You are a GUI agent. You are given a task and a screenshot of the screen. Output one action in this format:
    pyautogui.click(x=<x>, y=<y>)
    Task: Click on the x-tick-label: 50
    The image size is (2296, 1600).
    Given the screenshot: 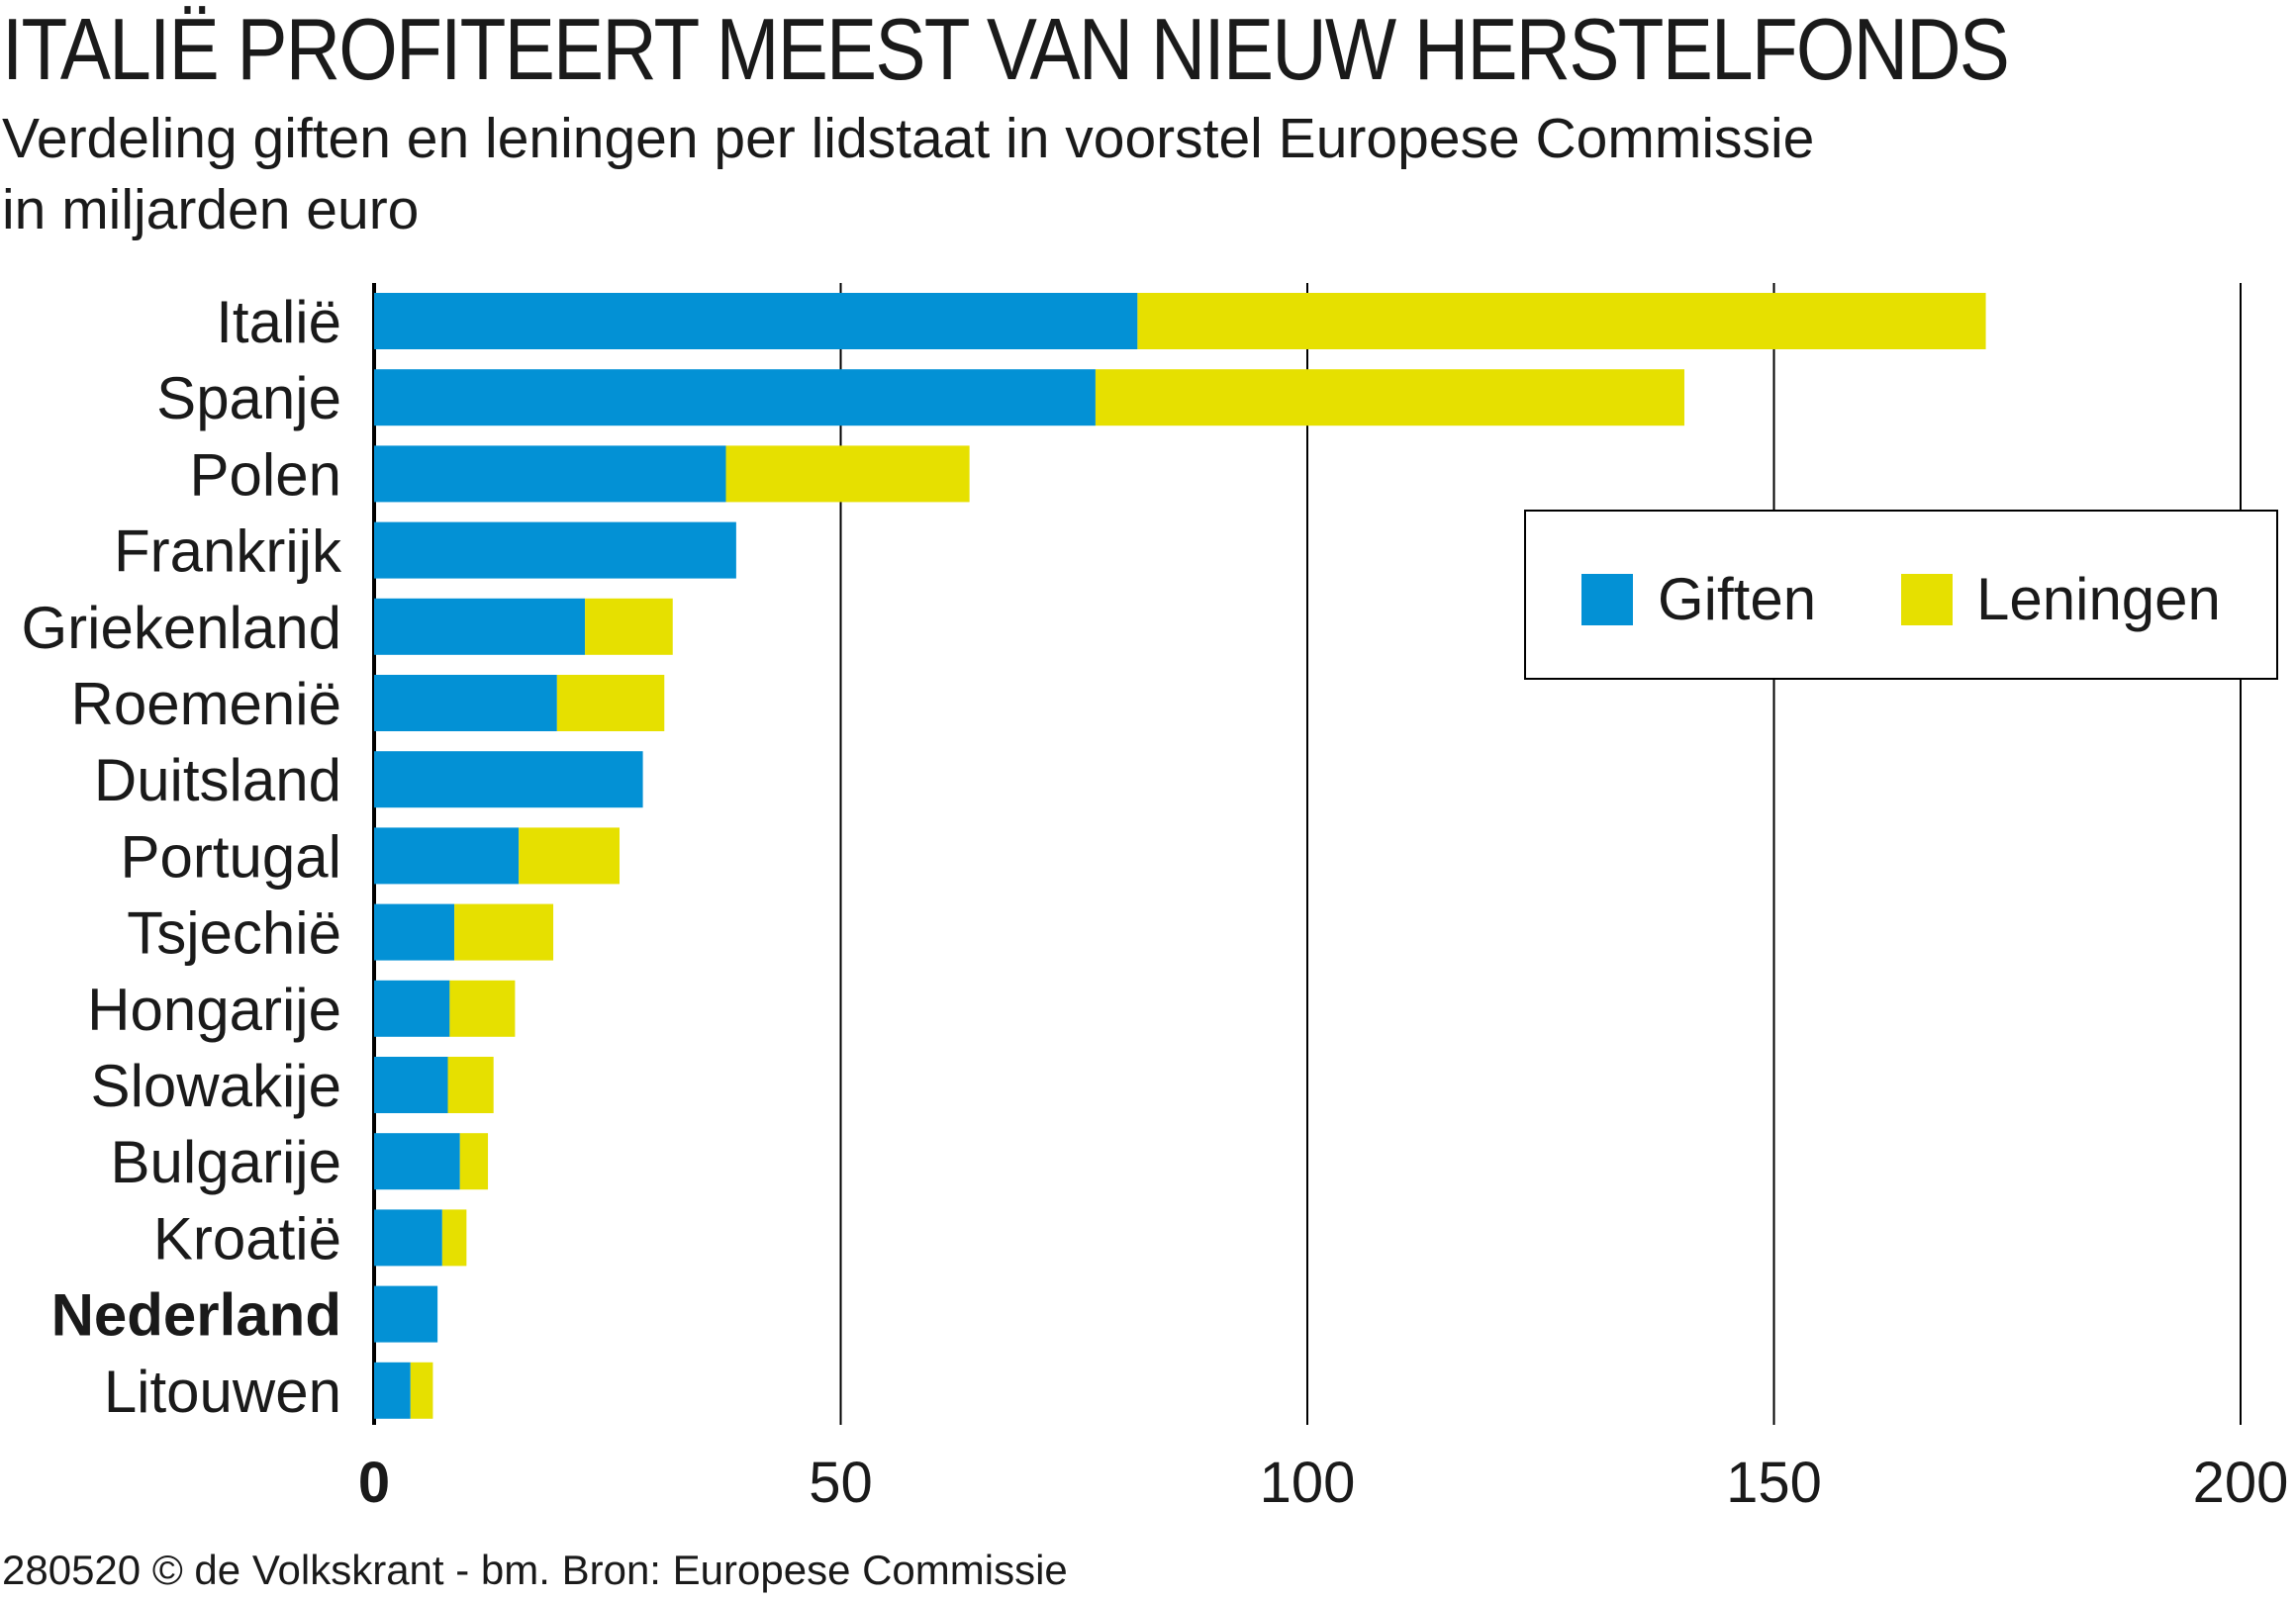 What is the action you would take?
    pyautogui.click(x=841, y=1483)
    